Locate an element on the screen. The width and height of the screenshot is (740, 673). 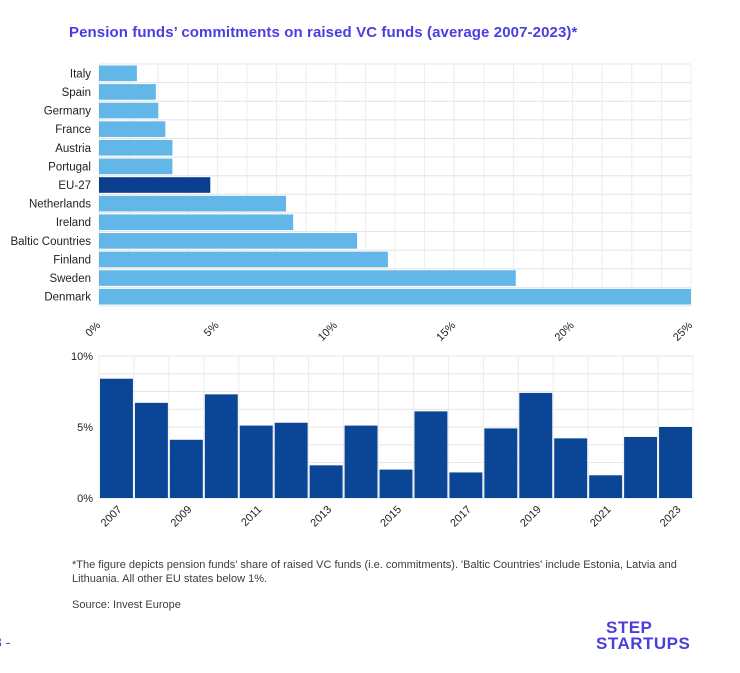
bar-2020 is located at coordinates (571, 468).